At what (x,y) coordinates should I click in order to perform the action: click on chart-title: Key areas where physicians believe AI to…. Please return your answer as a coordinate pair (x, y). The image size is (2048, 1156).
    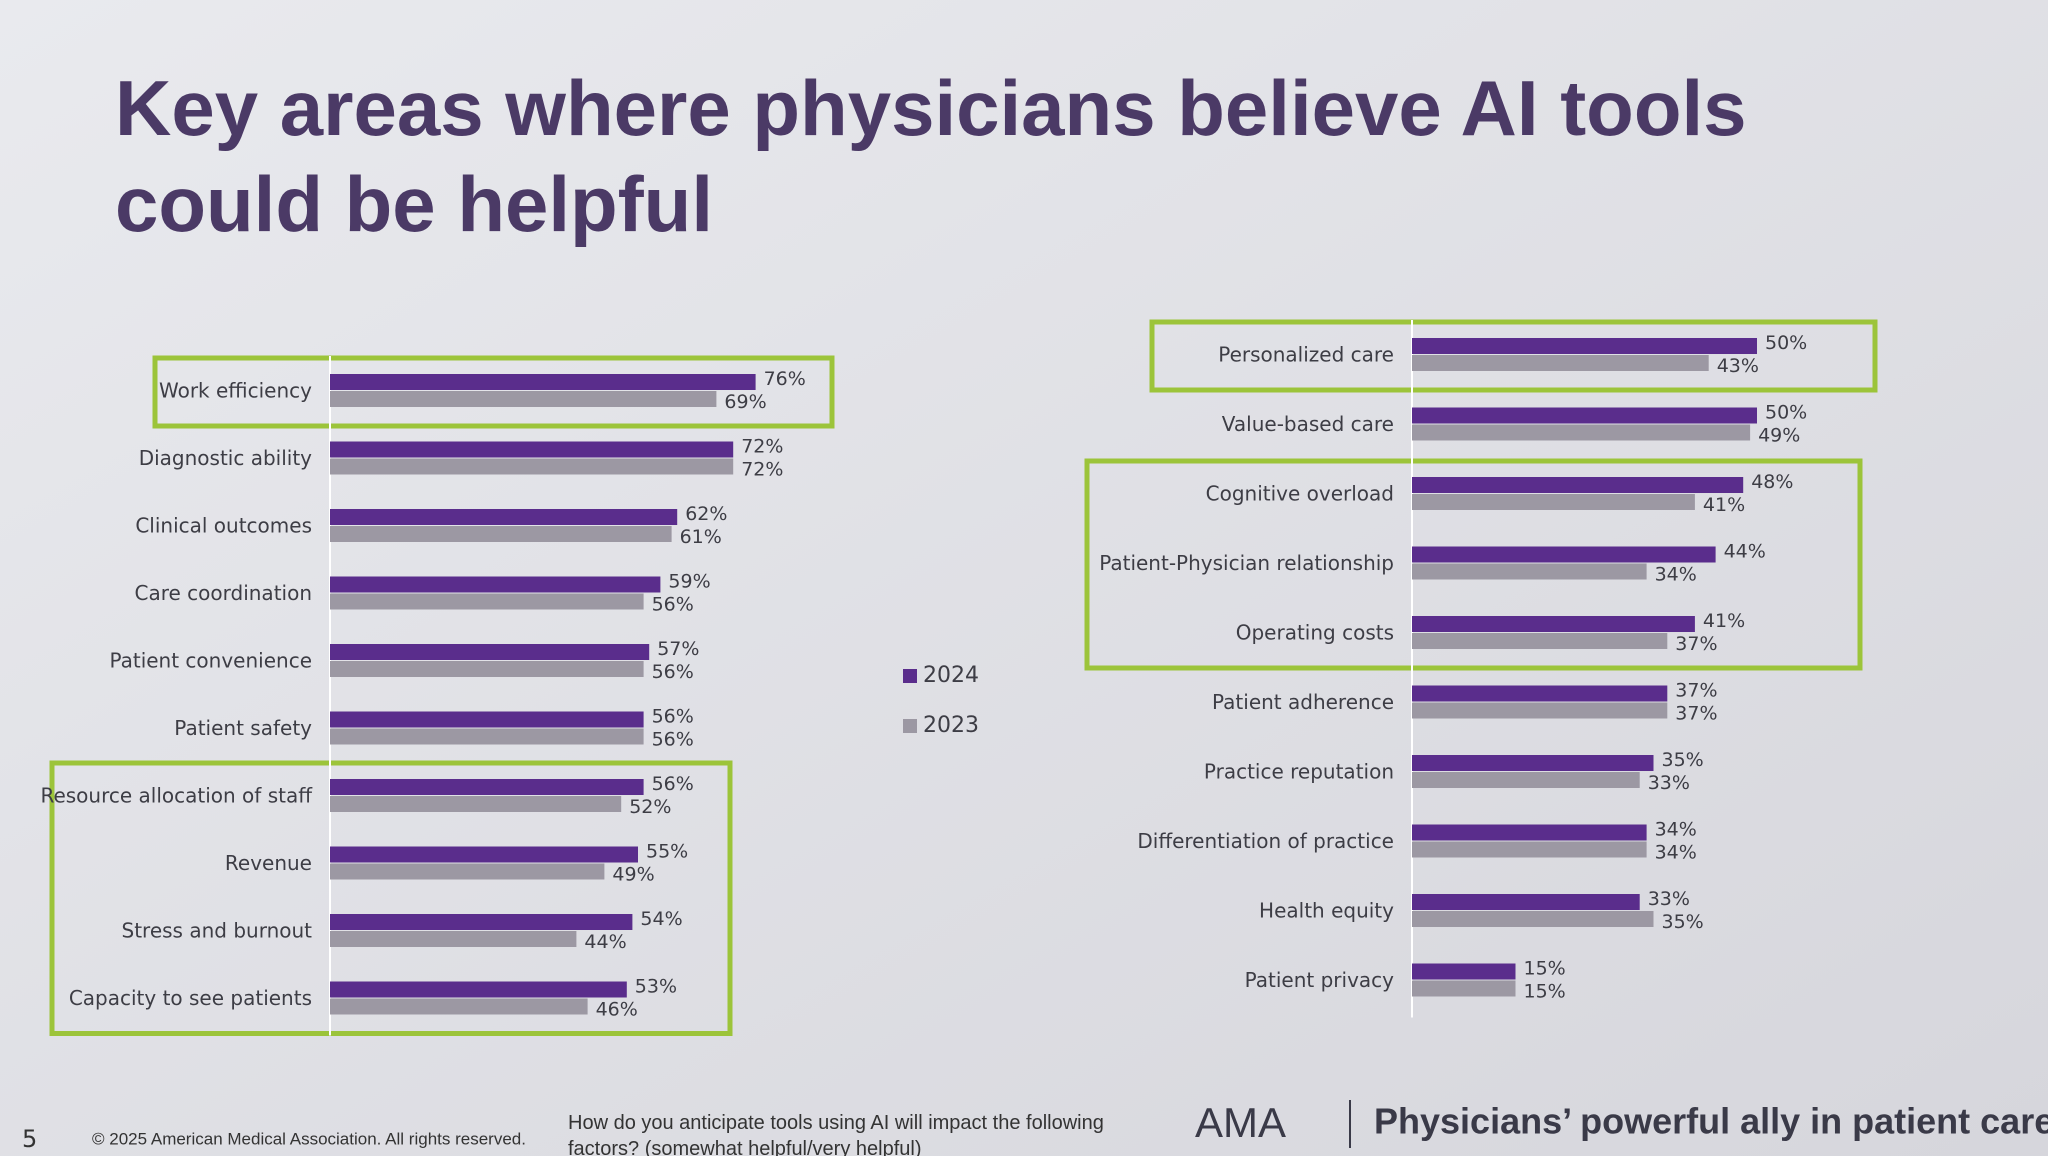
    Looking at the image, I should click on (931, 156).